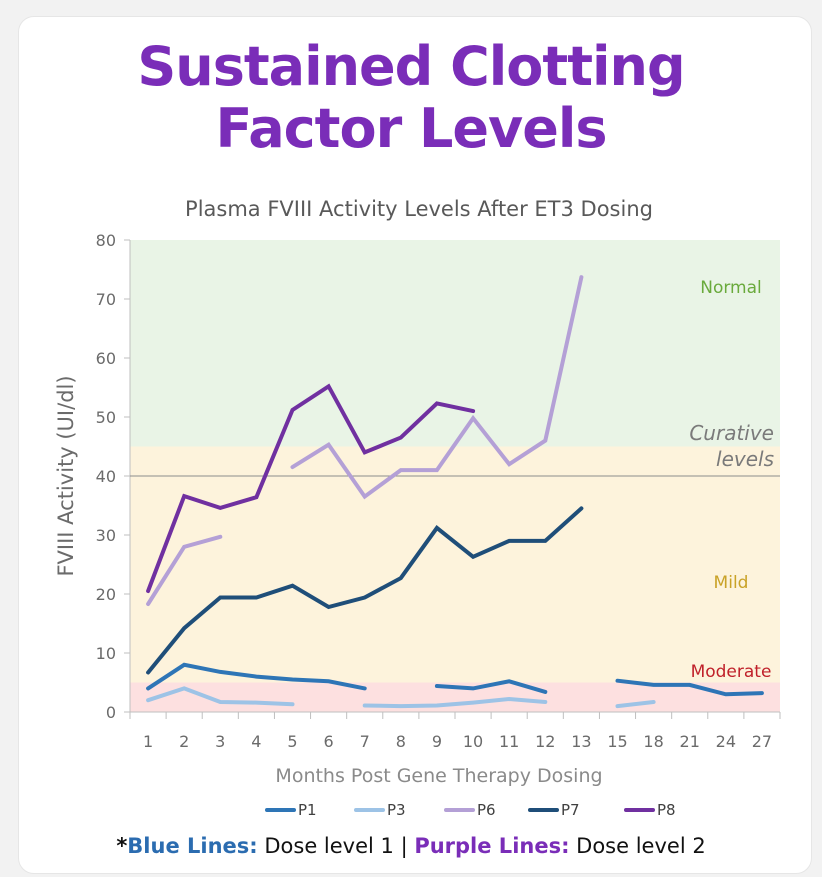 The image size is (822, 877). Describe the element at coordinates (762, 741) in the screenshot. I see `x-tick-label: 27` at that location.